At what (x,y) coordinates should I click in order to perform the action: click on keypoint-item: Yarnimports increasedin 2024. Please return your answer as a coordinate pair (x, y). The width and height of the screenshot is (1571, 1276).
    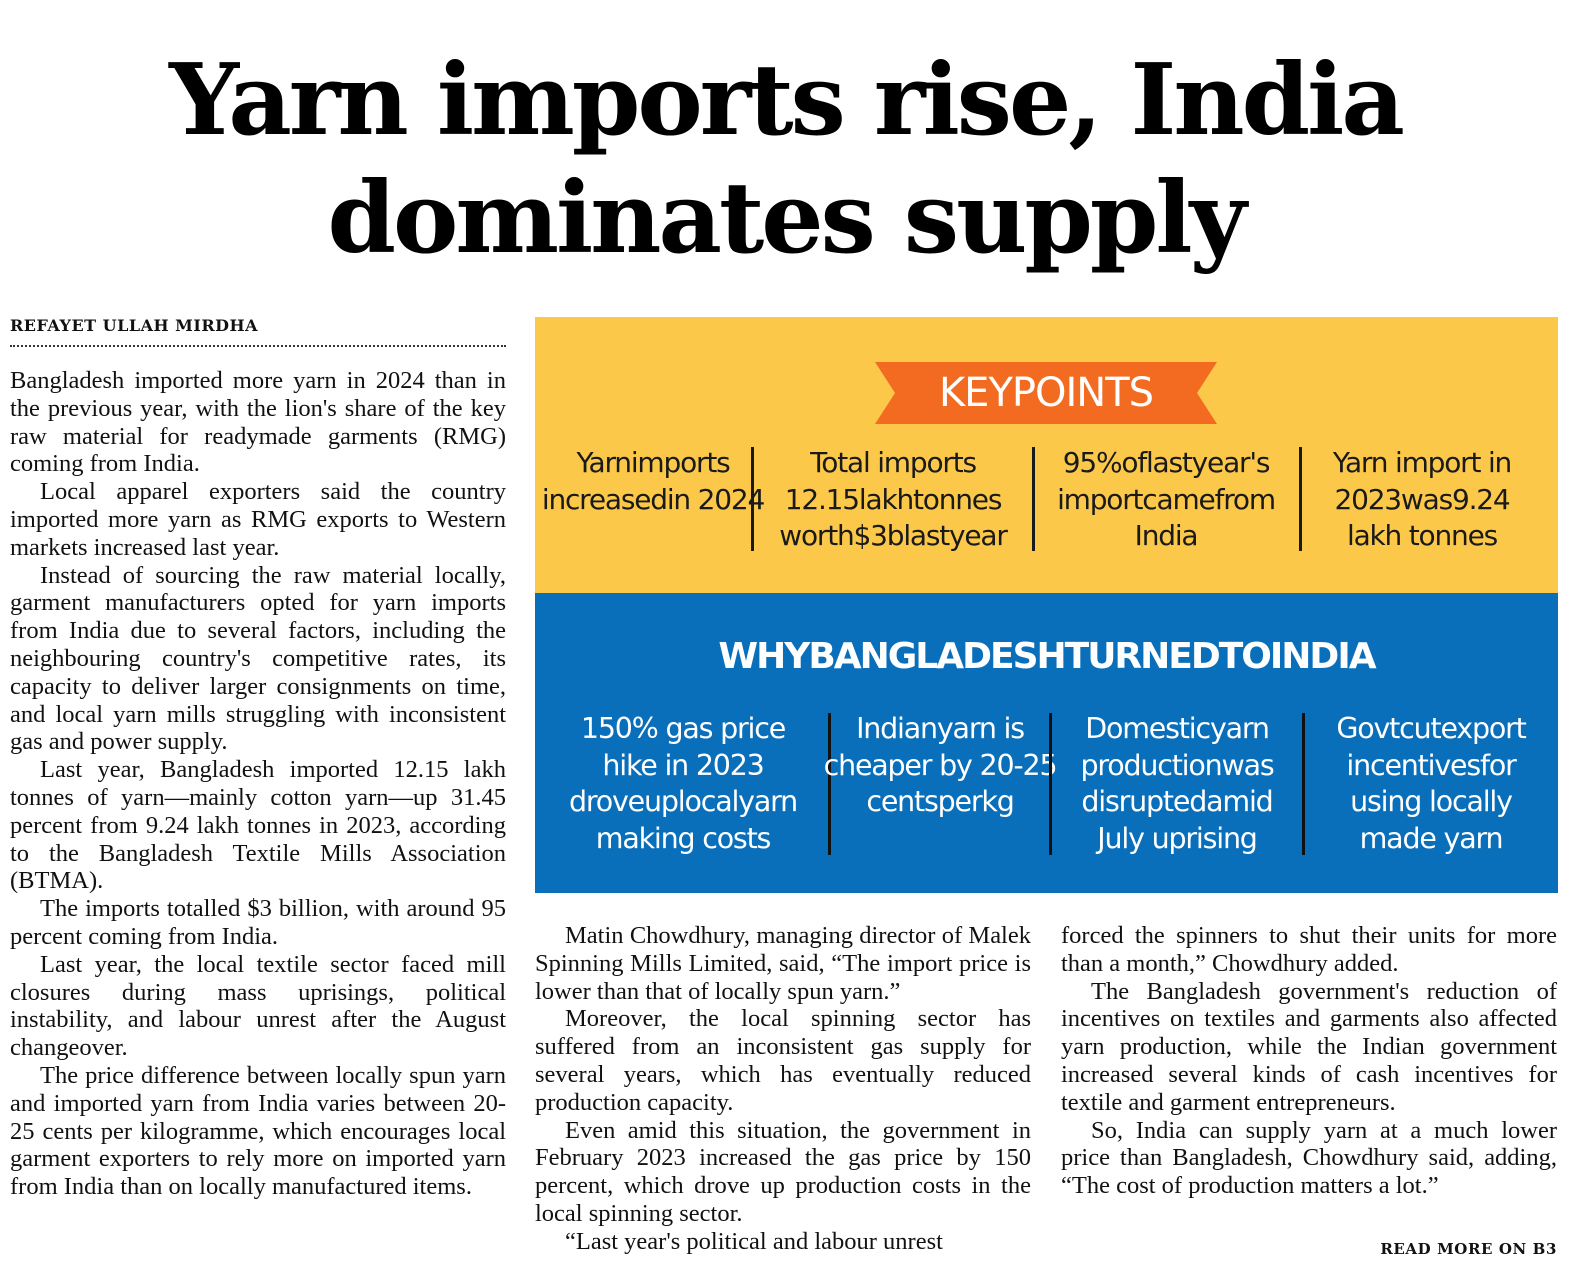
    Looking at the image, I should click on (653, 481).